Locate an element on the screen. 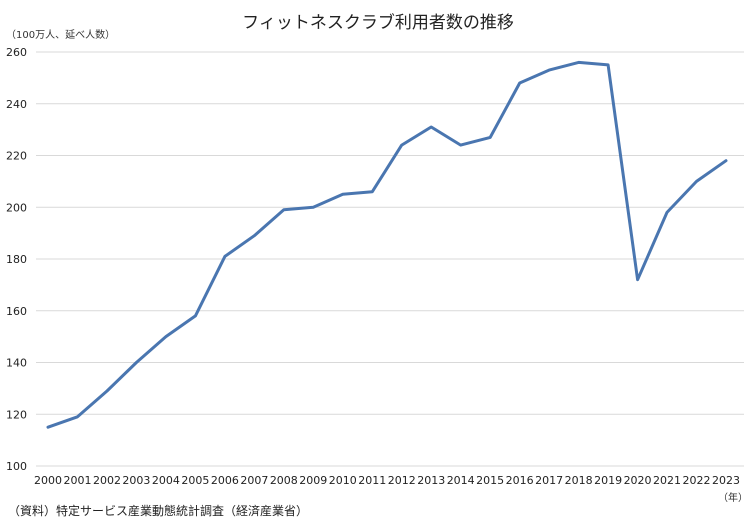  x-tick-label: 2019 is located at coordinates (608, 480).